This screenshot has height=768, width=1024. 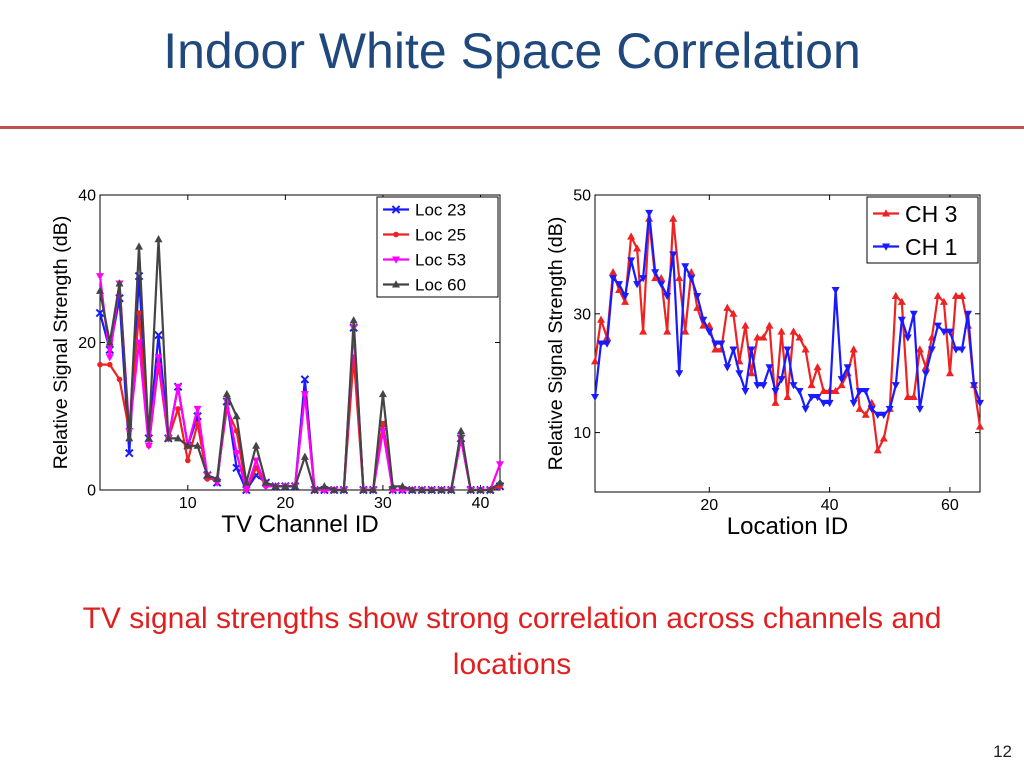 I want to click on y-tick-label: 10, so click(x=582, y=433).